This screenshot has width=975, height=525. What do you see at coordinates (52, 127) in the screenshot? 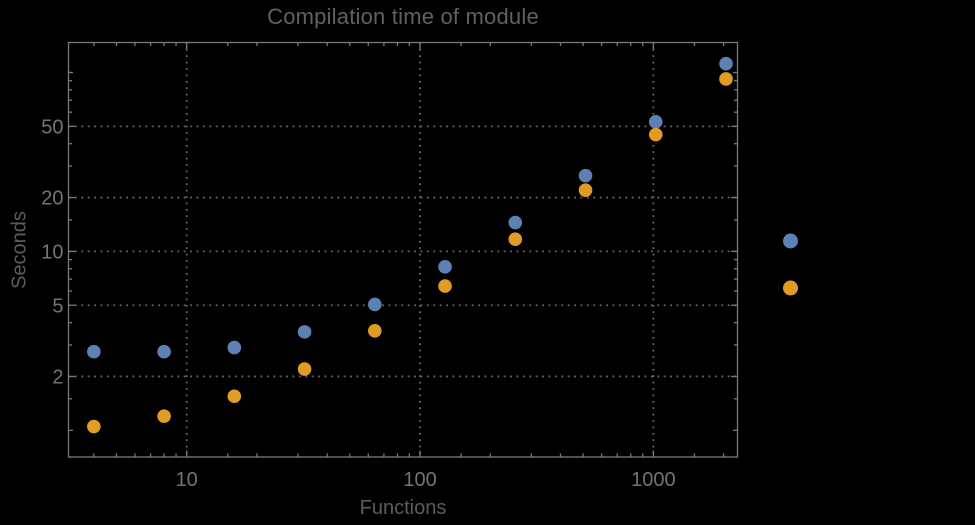
I see `y-tick-label: 50` at bounding box center [52, 127].